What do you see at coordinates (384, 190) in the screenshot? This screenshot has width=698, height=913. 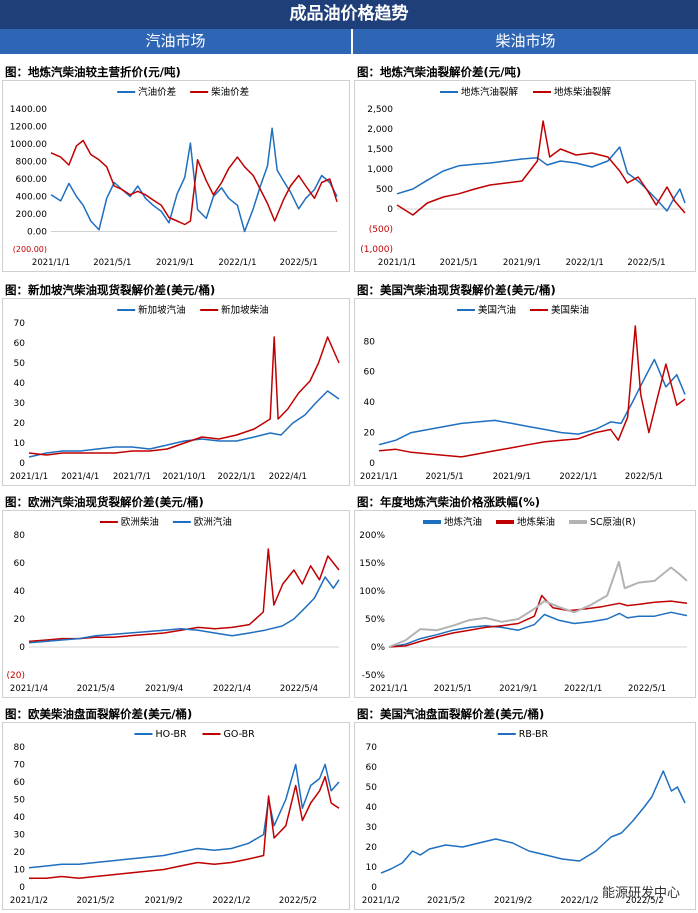 I see `y-tick-label: 500` at bounding box center [384, 190].